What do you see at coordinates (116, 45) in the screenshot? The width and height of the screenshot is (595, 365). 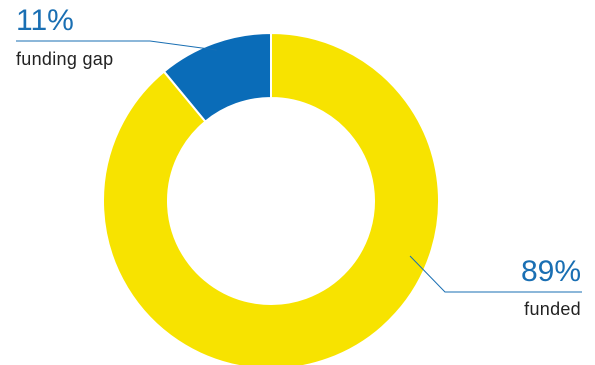 I see `funding-gap-leader-line` at bounding box center [116, 45].